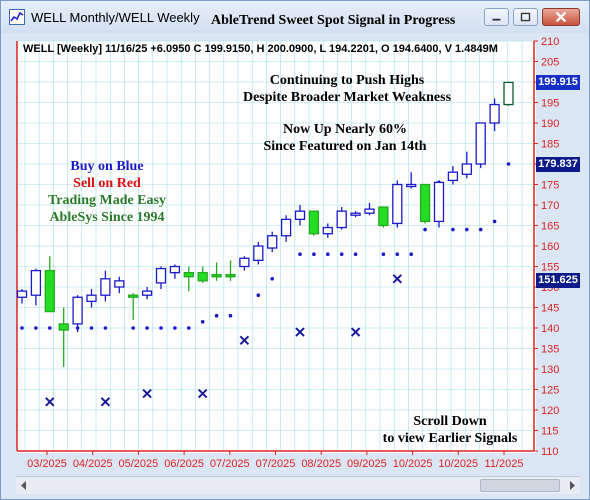  What do you see at coordinates (550, 63) in the screenshot?
I see `y-tick-label: 205` at bounding box center [550, 63].